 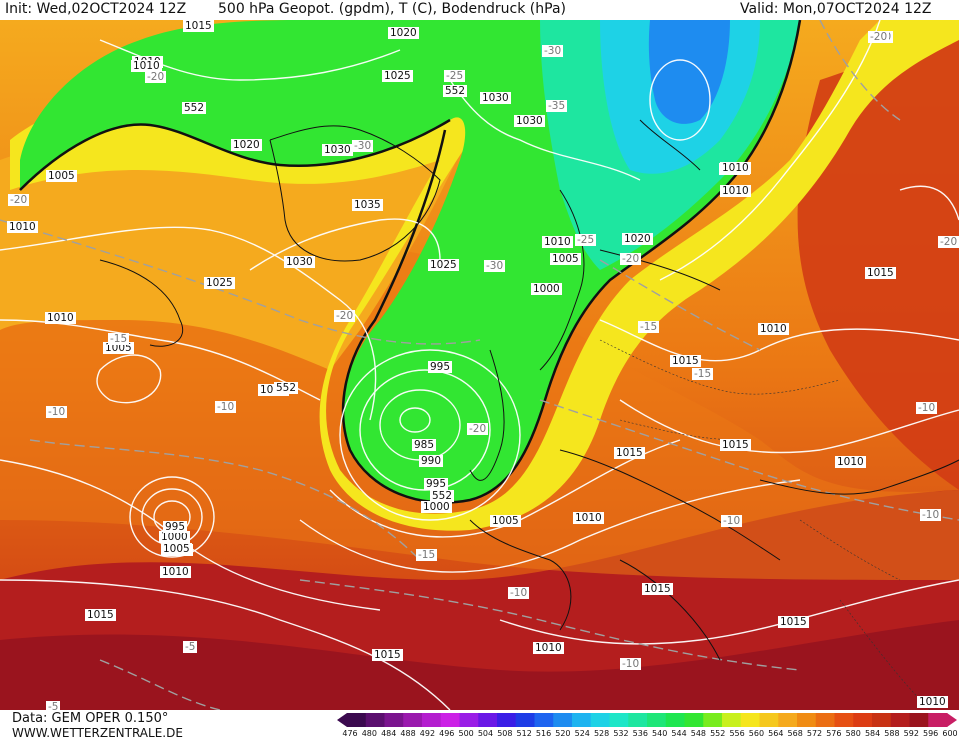 I want to click on legend-tick-label: 596, so click(x=931, y=733).